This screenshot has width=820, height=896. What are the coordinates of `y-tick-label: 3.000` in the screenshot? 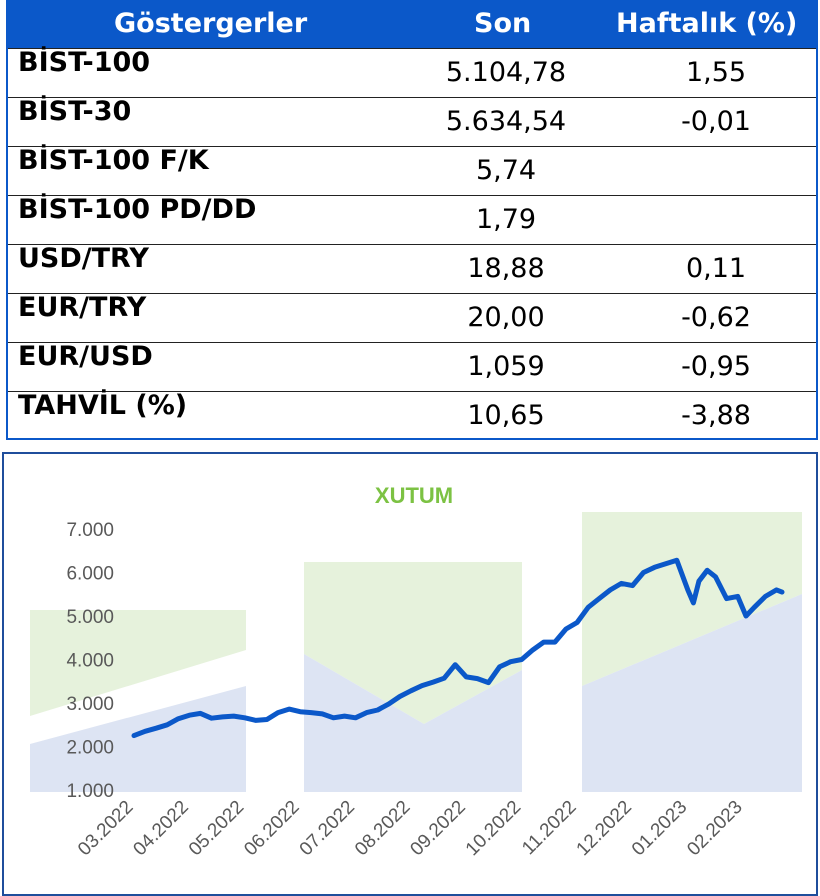 It's located at (90, 704).